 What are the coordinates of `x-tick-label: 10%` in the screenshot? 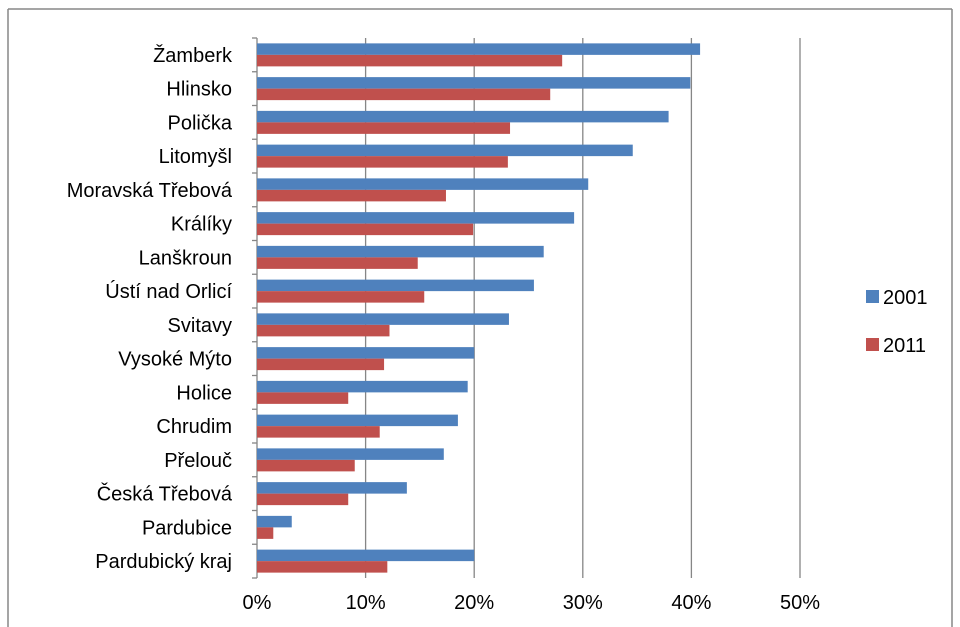 It's located at (366, 603).